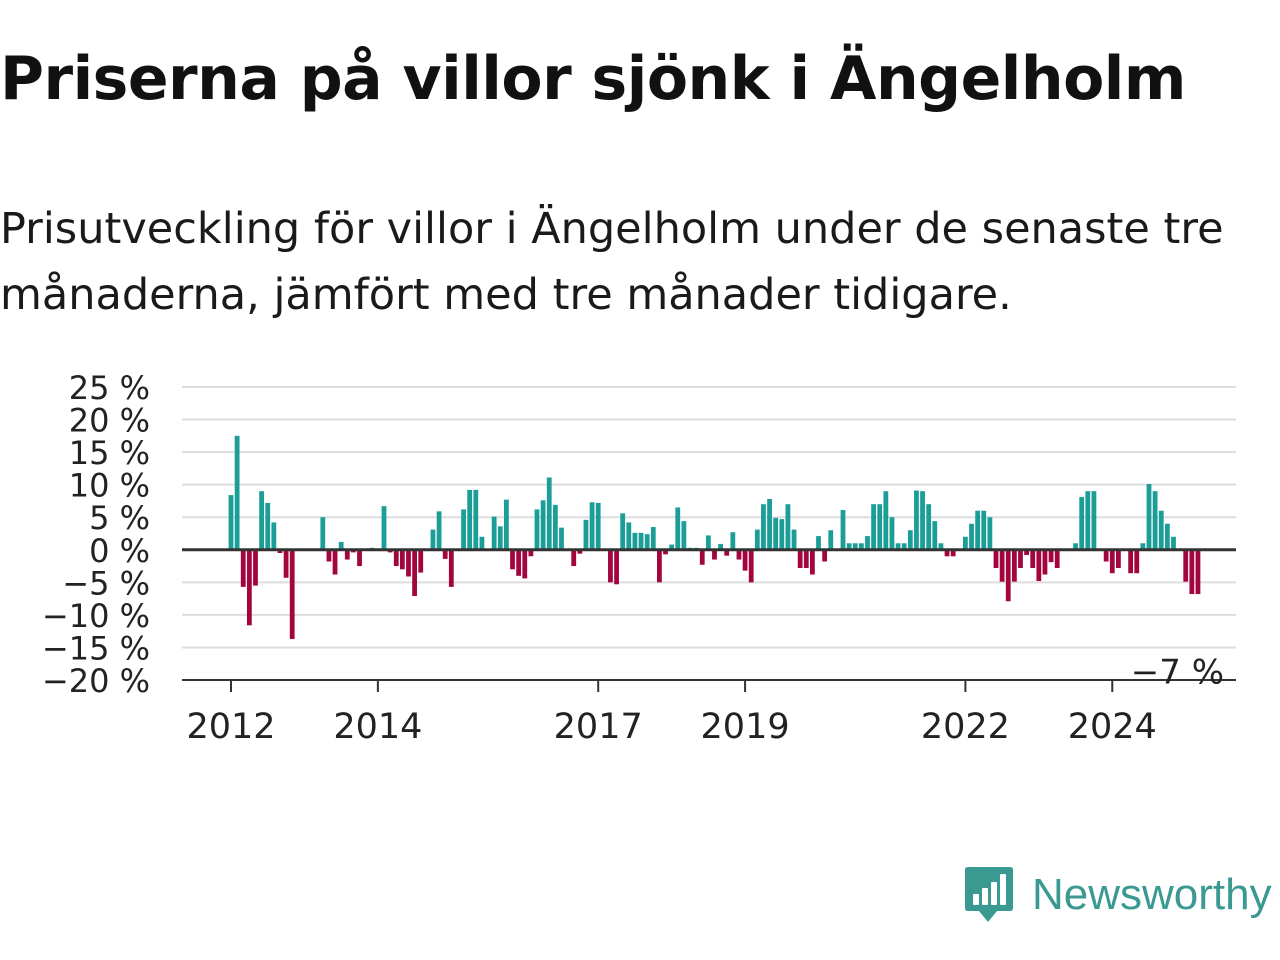 The height and width of the screenshot is (960, 1280). Describe the element at coordinates (745, 727) in the screenshot. I see `x-tick-label: 2019` at that location.